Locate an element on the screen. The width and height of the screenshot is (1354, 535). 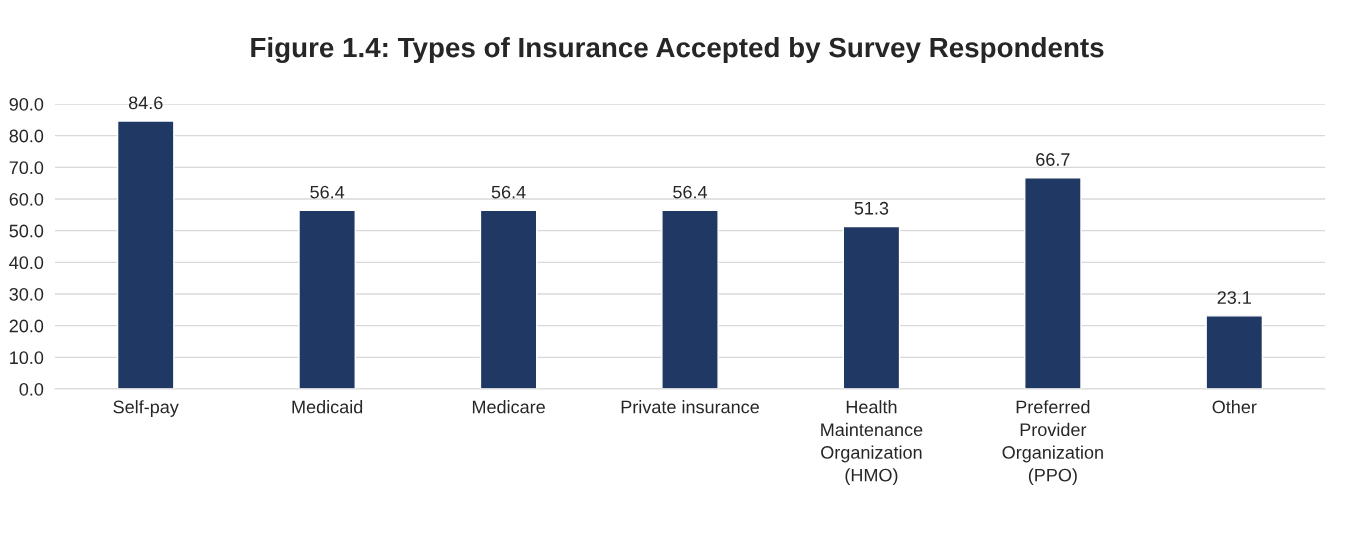
y-tick-label: 90.0 is located at coordinates (26, 104).